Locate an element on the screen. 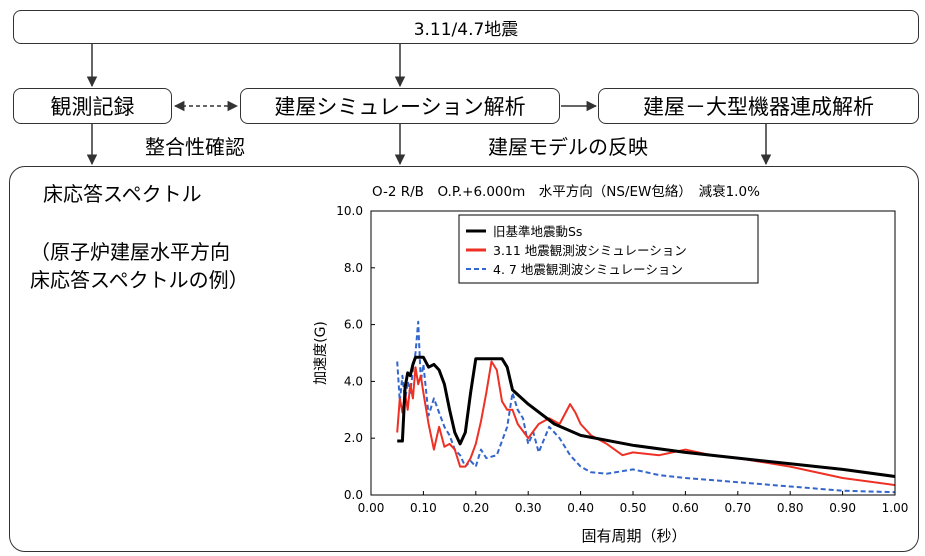 This screenshot has height=556, width=925. y-tick-label: 8.0 is located at coordinates (353, 268).